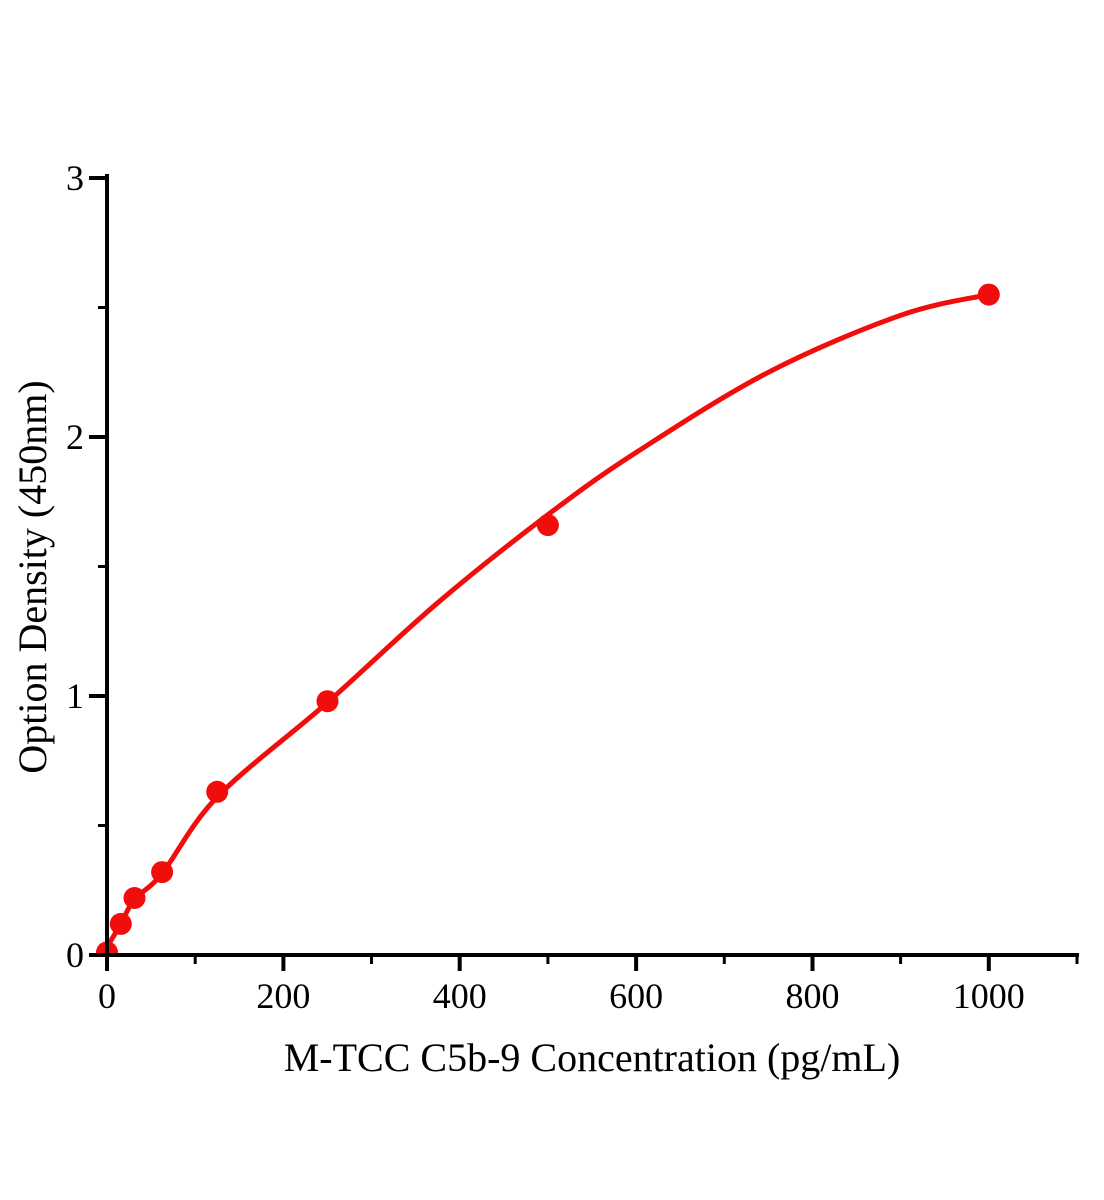 This screenshot has width=1104, height=1200. I want to click on x-tick-label: 800, so click(813, 996).